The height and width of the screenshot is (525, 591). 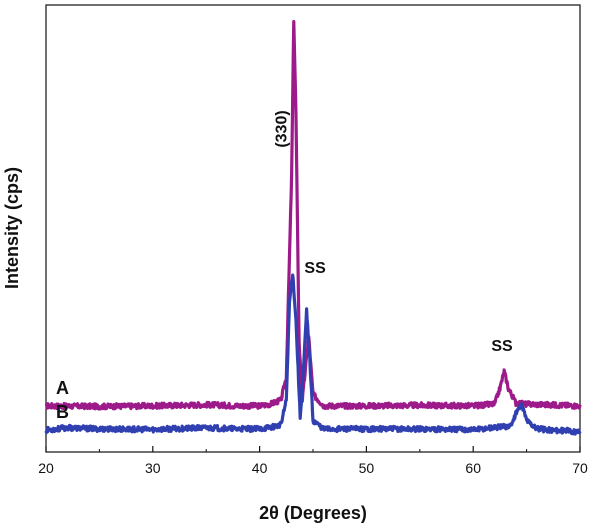 What do you see at coordinates (46, 468) in the screenshot?
I see `x-tick-label: 20` at bounding box center [46, 468].